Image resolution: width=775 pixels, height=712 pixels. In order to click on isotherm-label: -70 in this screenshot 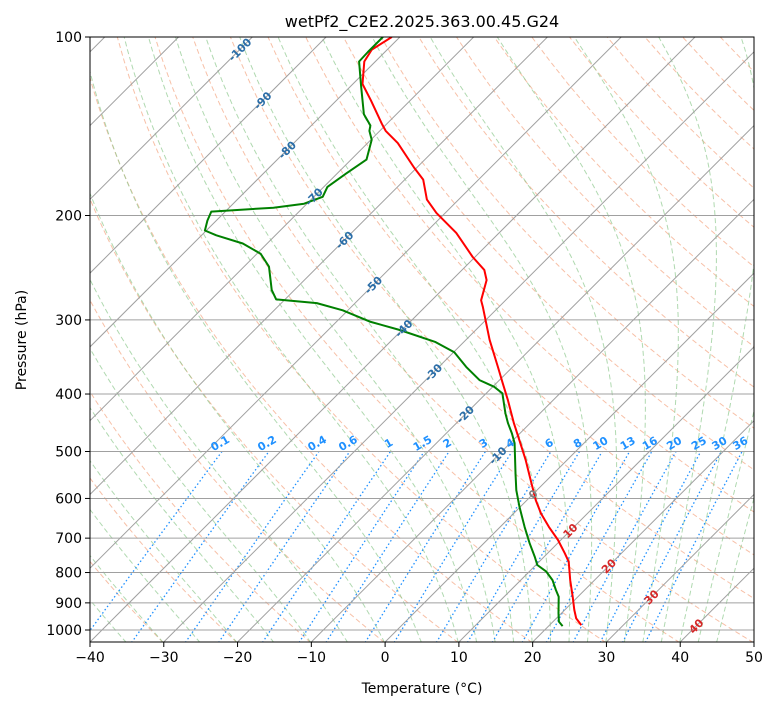, I will do `click(314, 196)`.